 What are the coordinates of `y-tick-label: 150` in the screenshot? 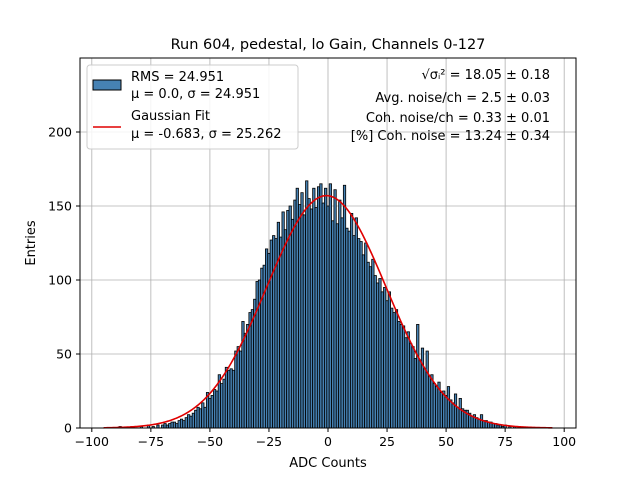 It's located at (60, 206).